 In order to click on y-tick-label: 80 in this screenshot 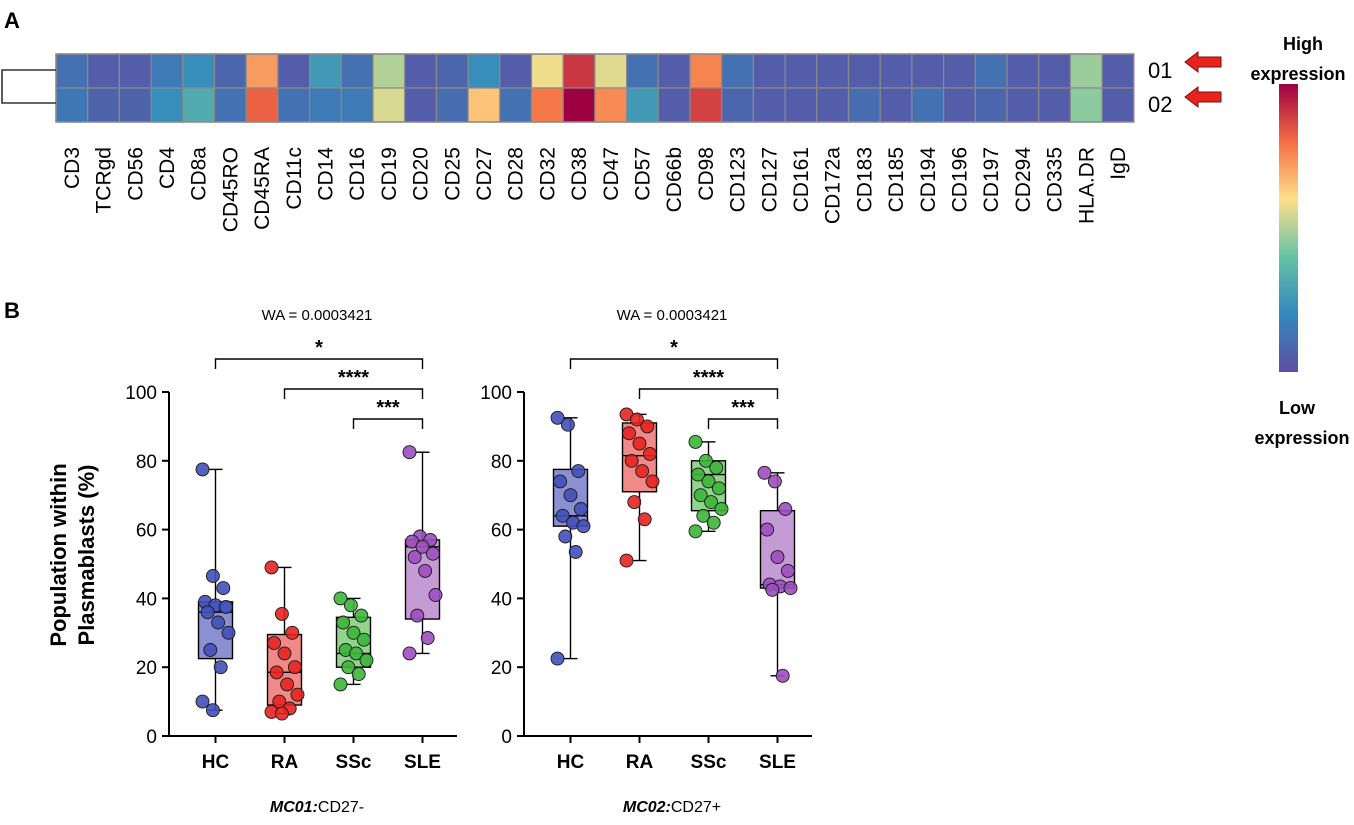, I will do `click(146, 462)`.